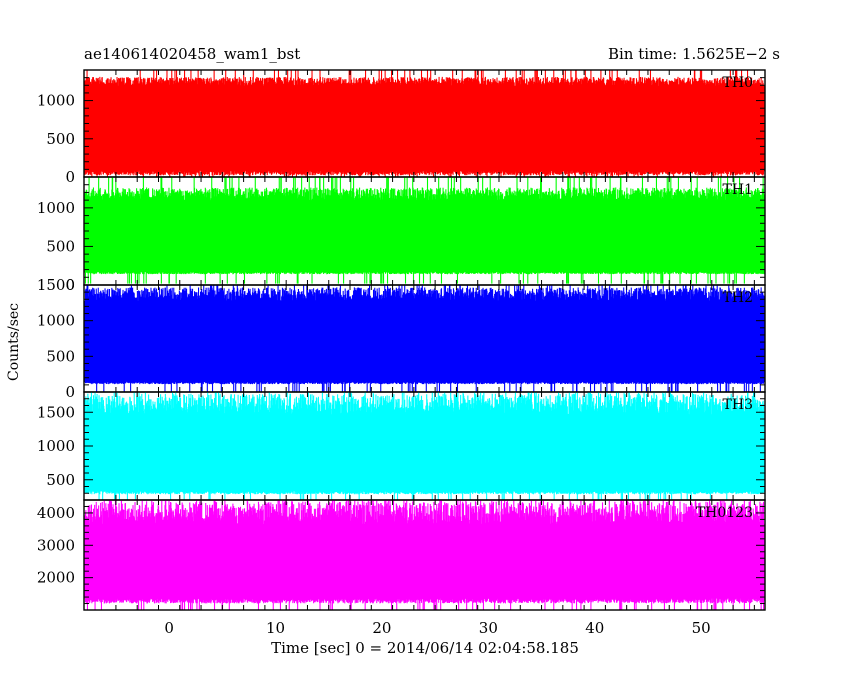  What do you see at coordinates (425, 648) in the screenshot?
I see `x-axis-label: Time [sec] 0 = 2014/06/14 02:04:58.185` at bounding box center [425, 648].